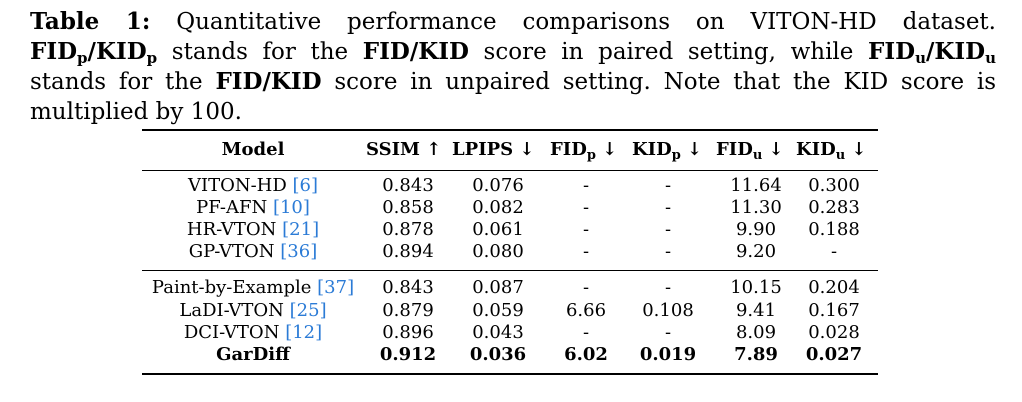 This screenshot has height=402, width=1022. I want to click on table-top-rule, so click(510, 130).